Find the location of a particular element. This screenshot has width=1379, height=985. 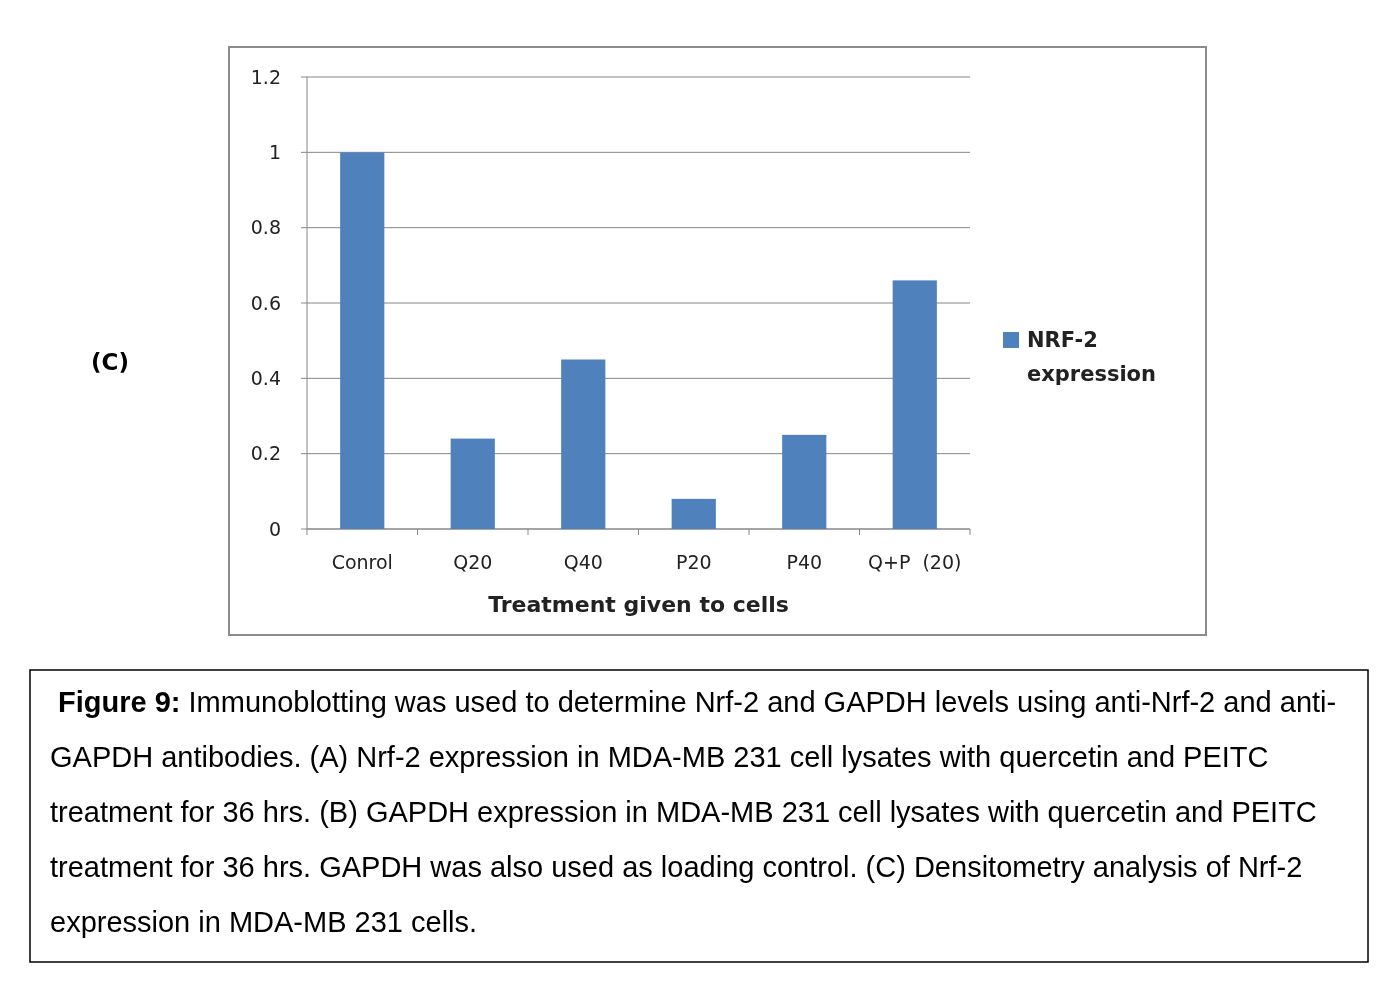

x-axis-title: Treatment given to cells is located at coordinates (638, 604).